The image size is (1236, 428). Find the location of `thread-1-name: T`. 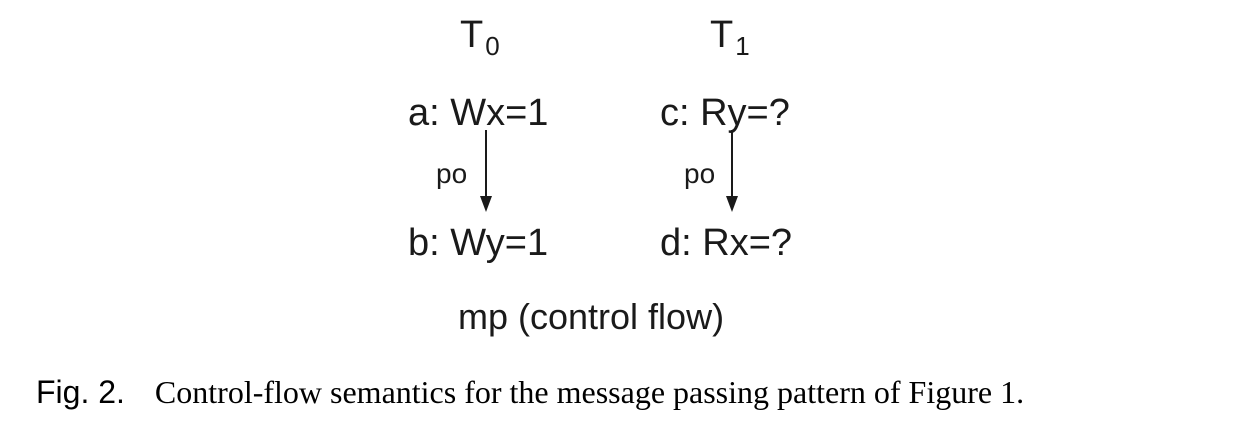

thread-1-name: T is located at coordinates (722, 35).